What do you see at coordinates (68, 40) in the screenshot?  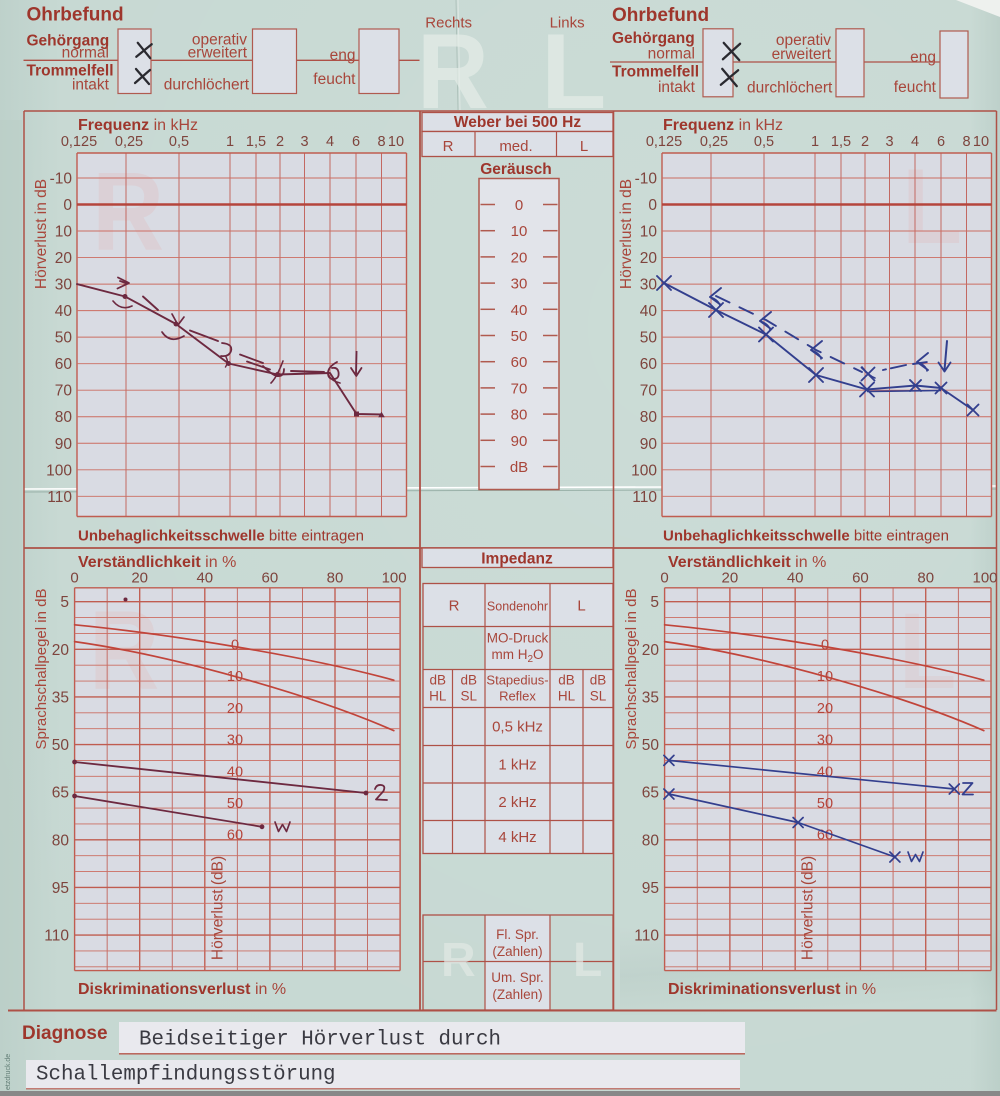 I see `svg-text: Gehörgang` at bounding box center [68, 40].